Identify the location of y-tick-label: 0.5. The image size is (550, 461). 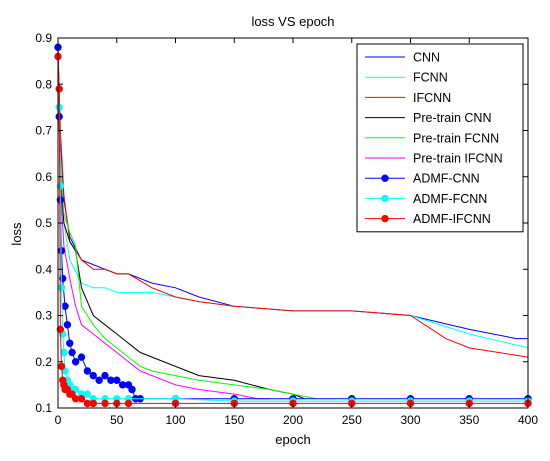
(43, 223).